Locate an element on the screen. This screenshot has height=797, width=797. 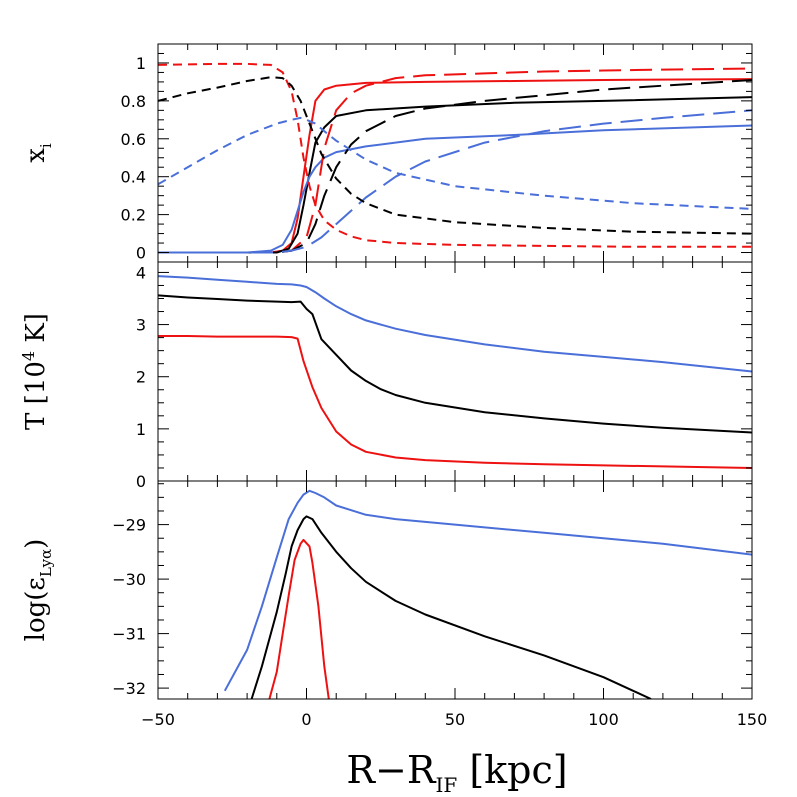
x-tick-label: 0 is located at coordinates (306, 719).